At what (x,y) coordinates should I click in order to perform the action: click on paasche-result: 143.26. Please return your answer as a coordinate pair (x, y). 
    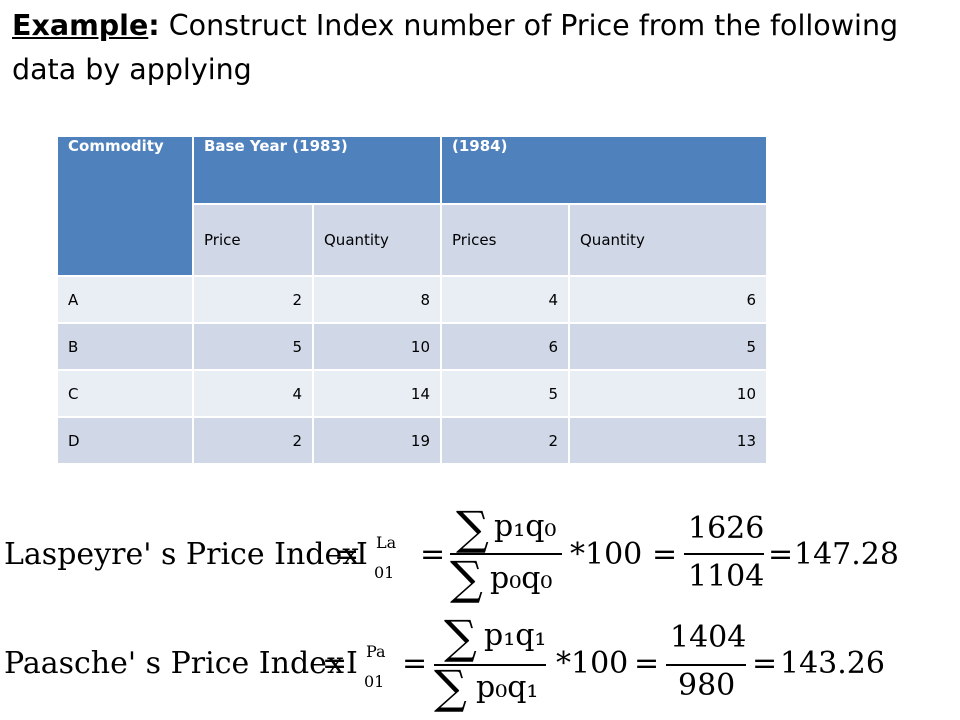
    Looking at the image, I should click on (832, 663).